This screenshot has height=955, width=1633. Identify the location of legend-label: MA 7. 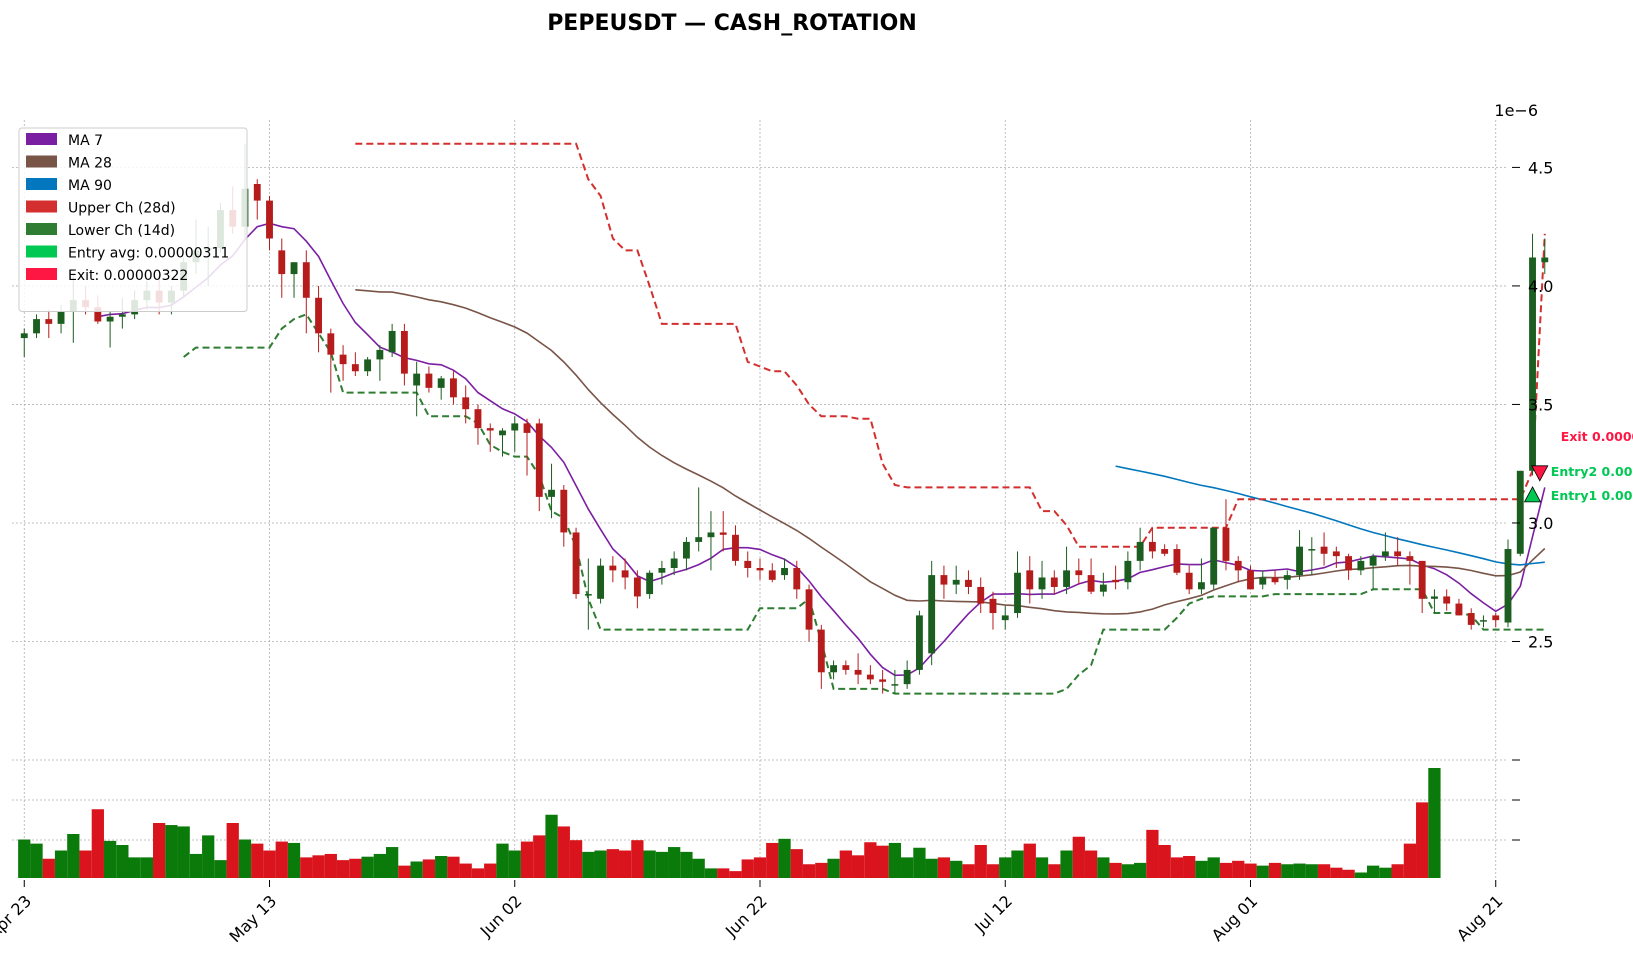
(85, 141).